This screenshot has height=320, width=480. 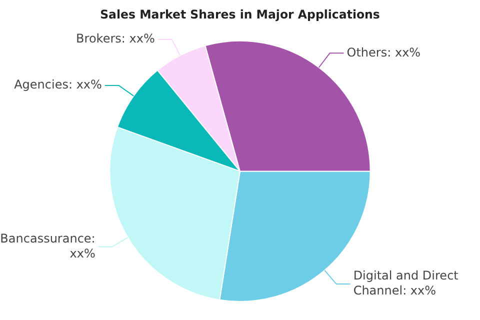 What do you see at coordinates (48, 245) in the screenshot?
I see `slice-label: Bancassurance: xx%` at bounding box center [48, 245].